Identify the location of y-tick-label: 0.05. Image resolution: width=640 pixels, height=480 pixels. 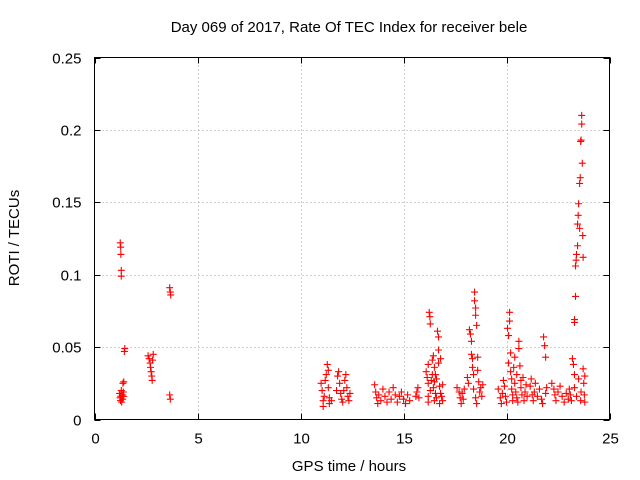
(66, 348).